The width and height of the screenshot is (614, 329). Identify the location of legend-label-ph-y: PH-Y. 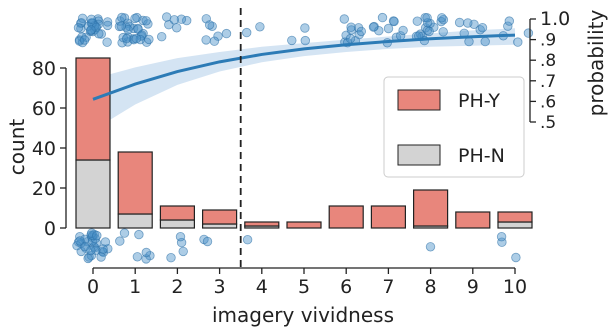
(479, 101).